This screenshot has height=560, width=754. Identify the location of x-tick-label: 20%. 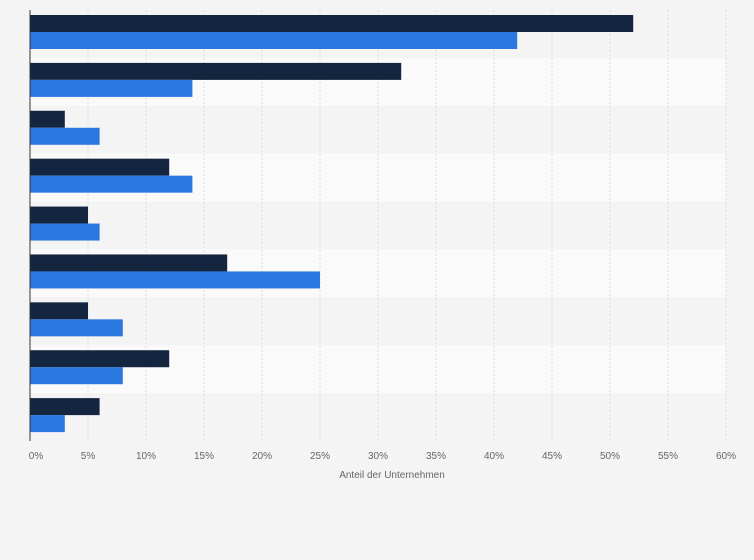
(262, 456).